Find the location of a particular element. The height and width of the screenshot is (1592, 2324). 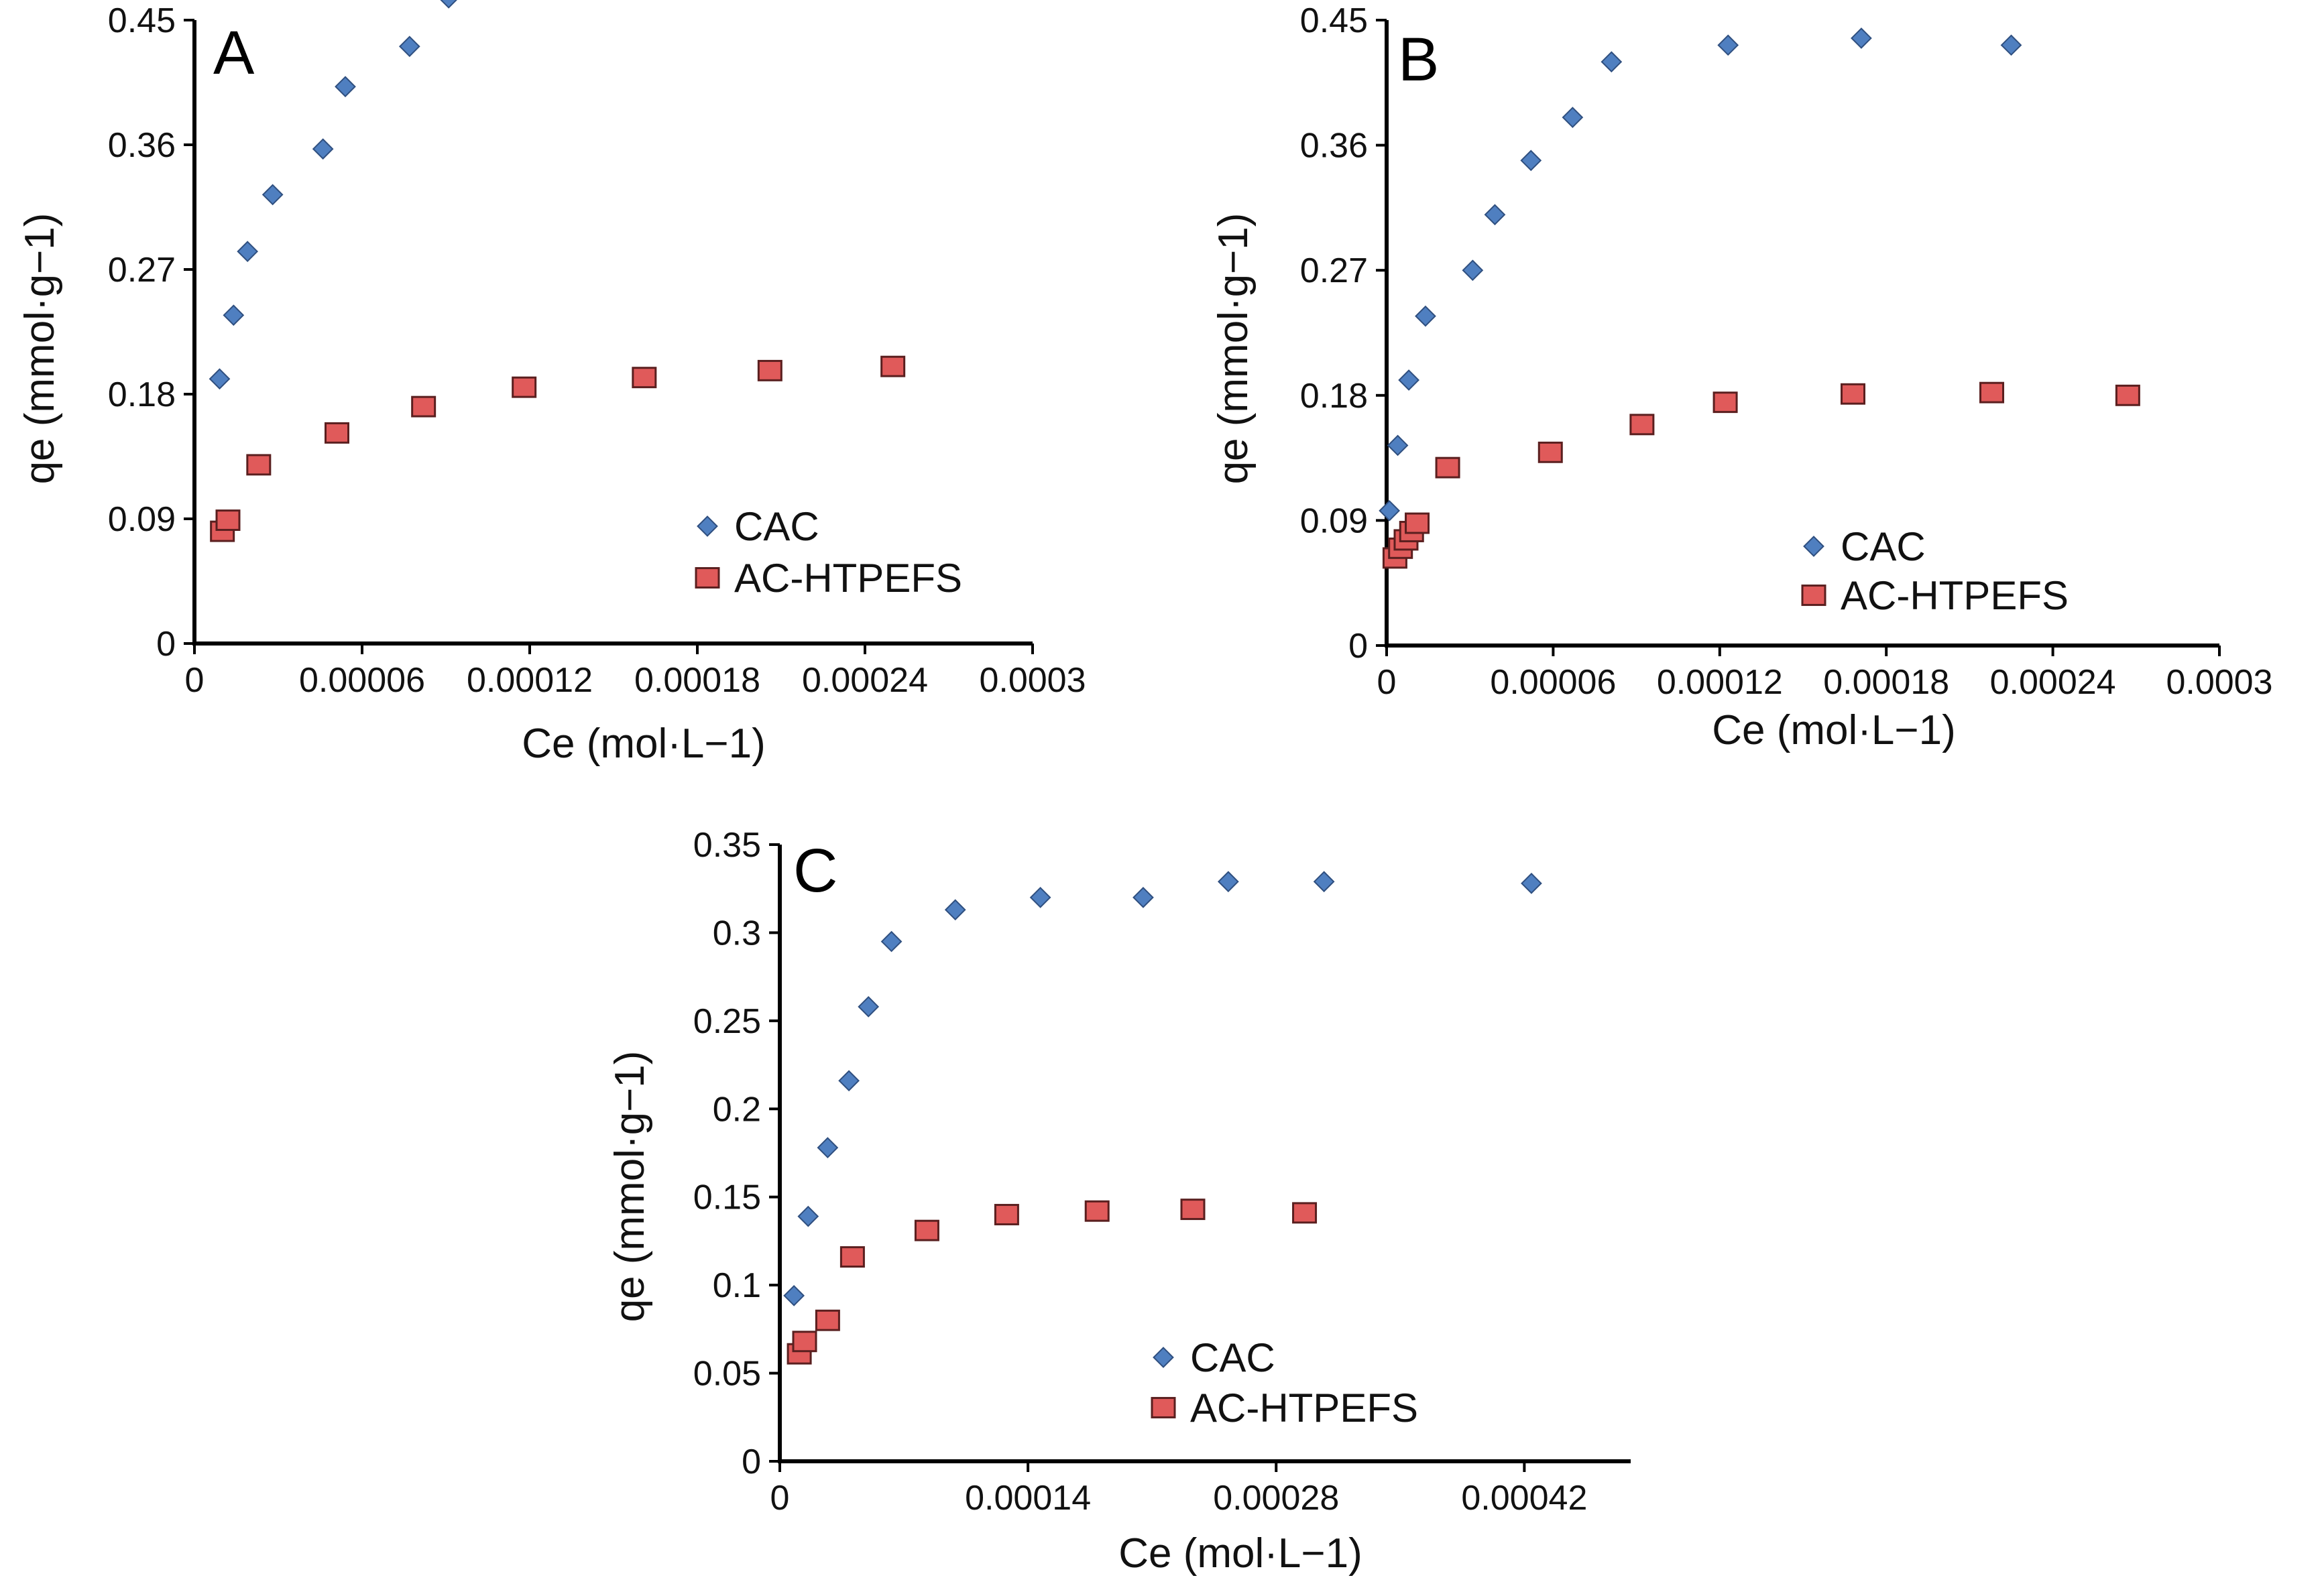

panel-c-x-tick-label: 0.00042 is located at coordinates (1524, 1498).